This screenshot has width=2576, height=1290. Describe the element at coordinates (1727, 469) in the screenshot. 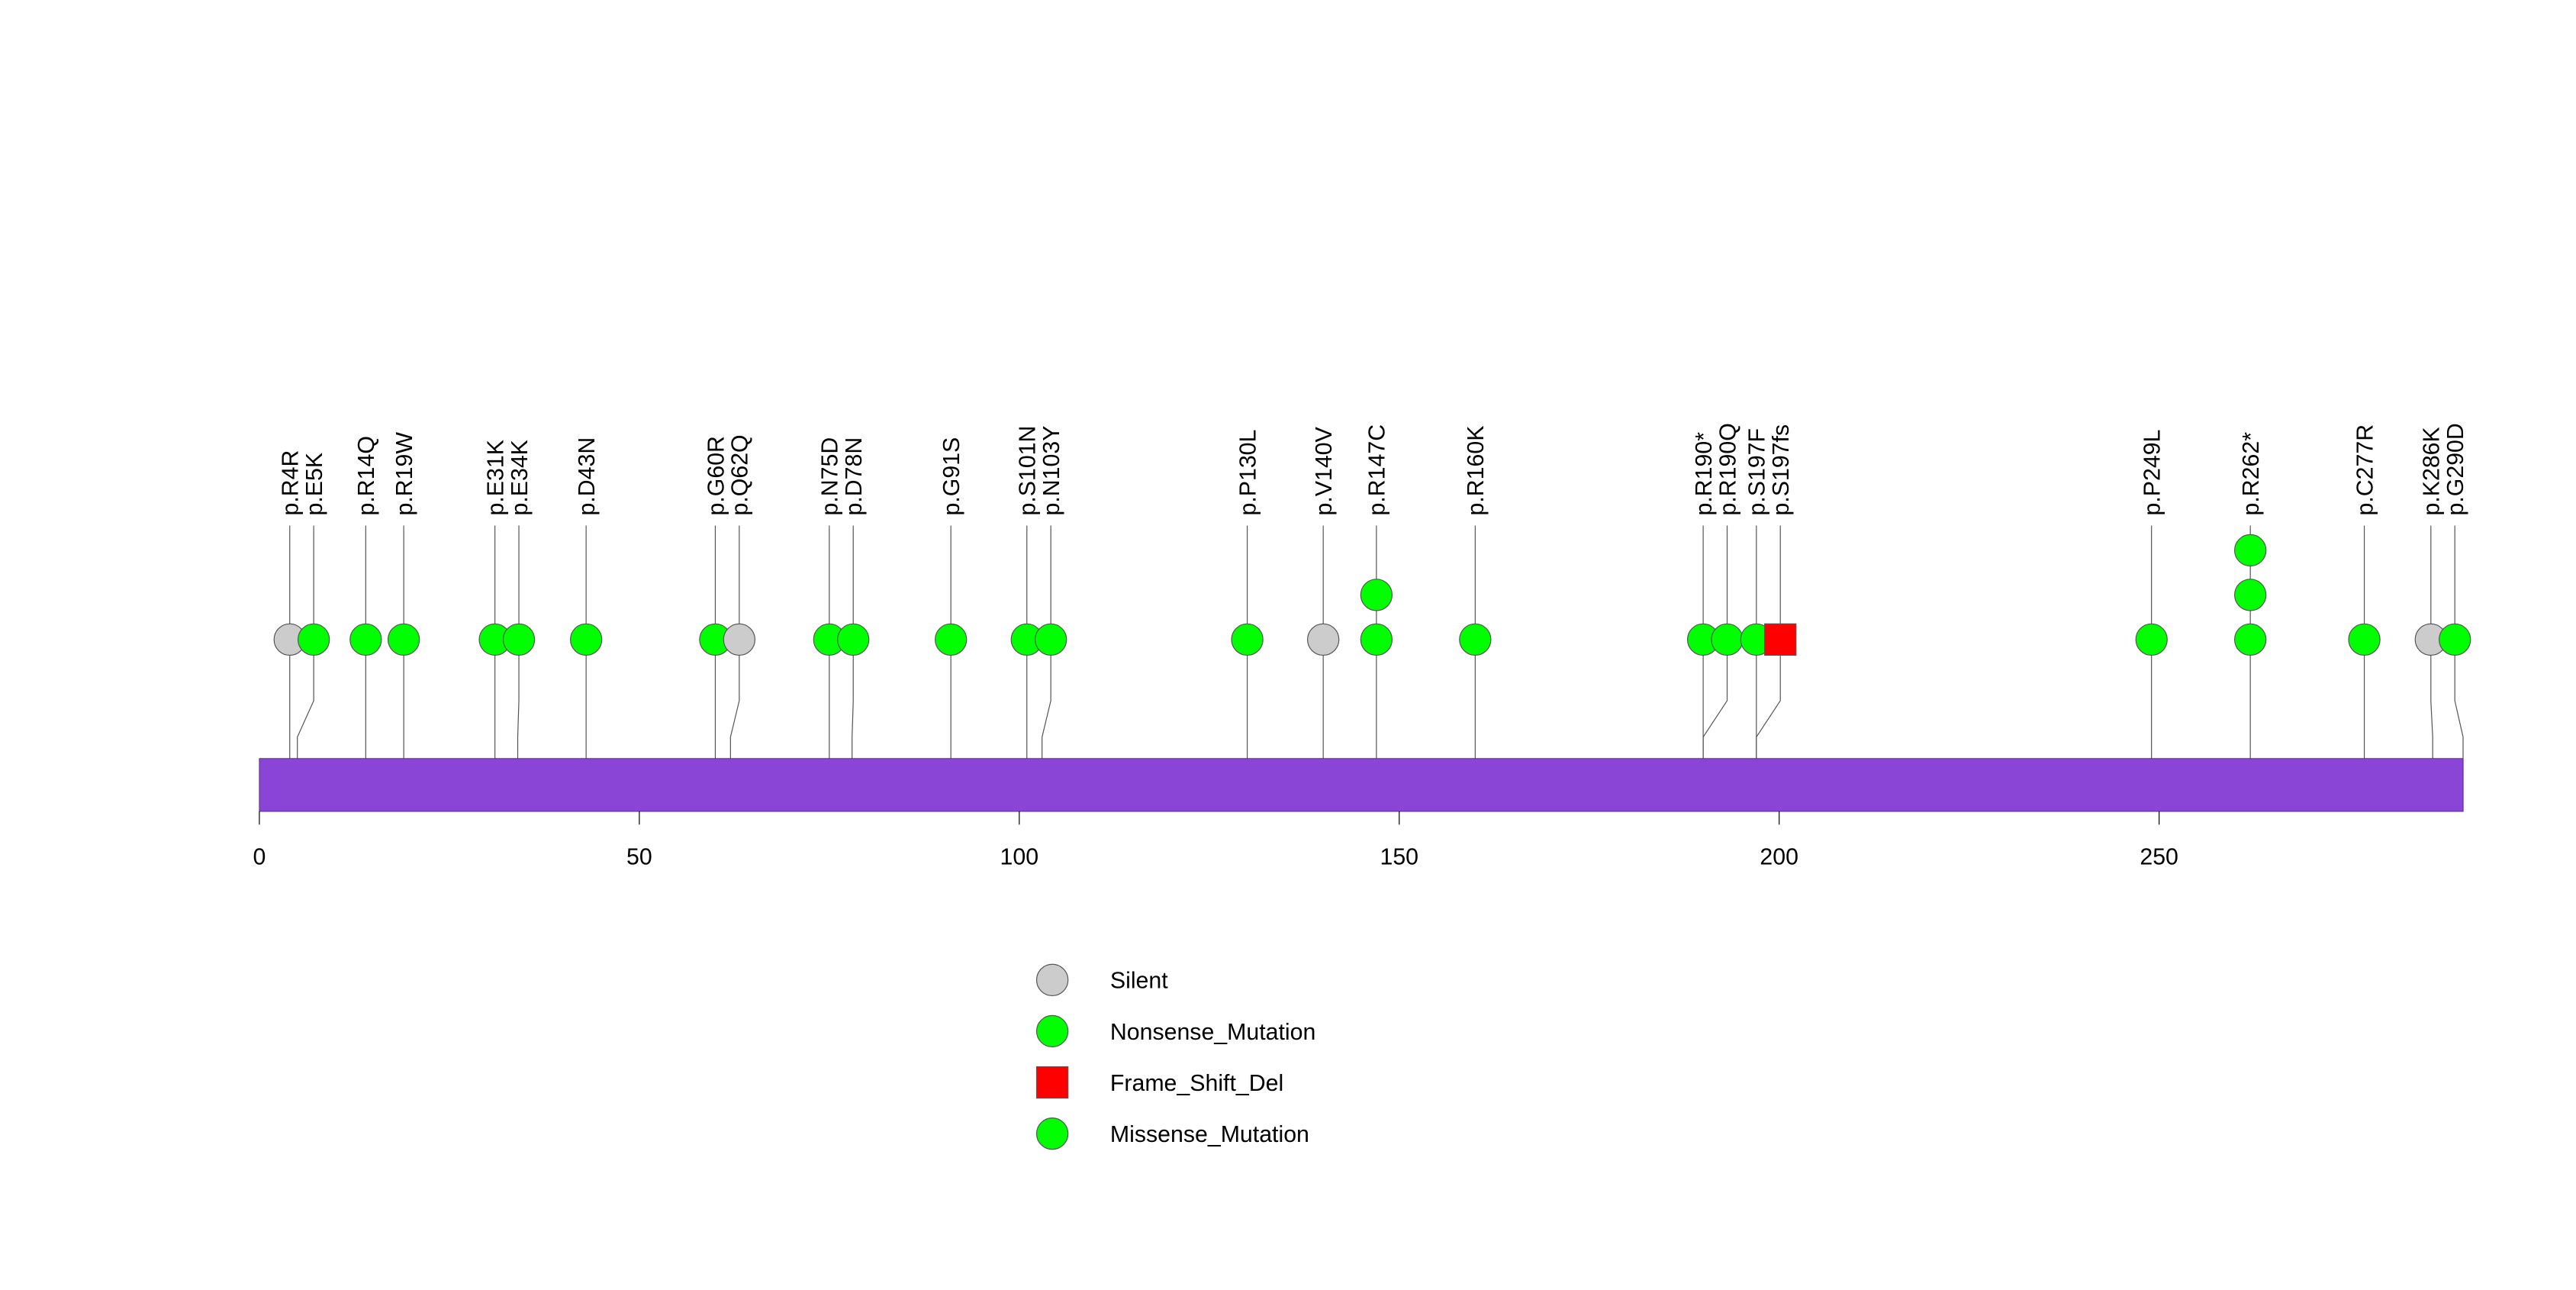

I see `mutation-label: p.R190Q` at that location.